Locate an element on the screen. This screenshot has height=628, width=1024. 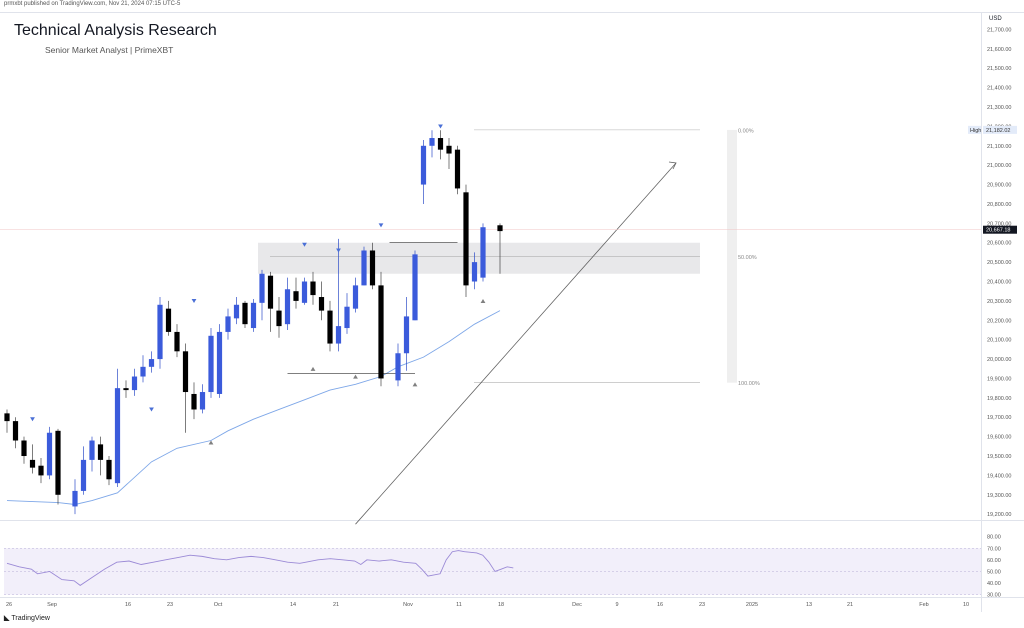
high-price-tag-bg is located at coordinates (1000, 129).